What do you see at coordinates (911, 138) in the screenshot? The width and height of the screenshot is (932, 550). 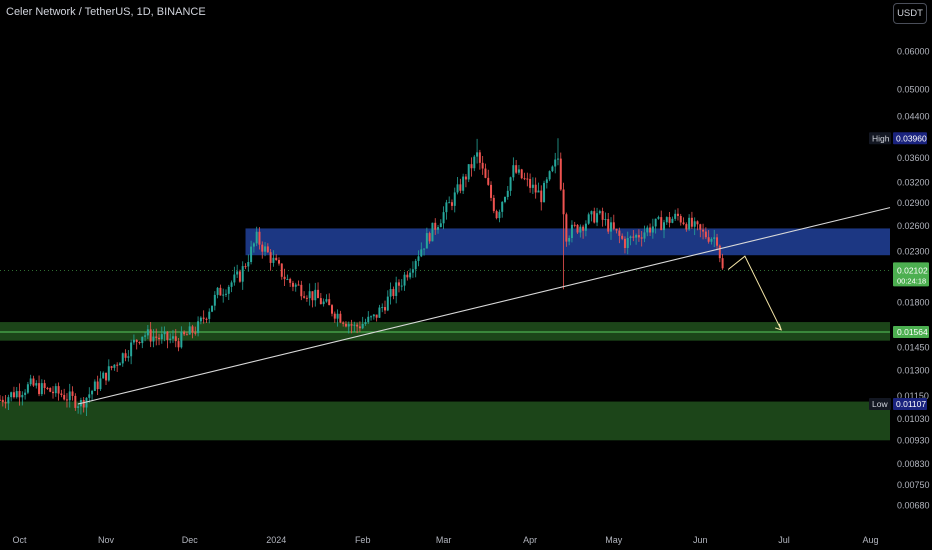 I see `high-tag-value: 0.03960` at bounding box center [911, 138].